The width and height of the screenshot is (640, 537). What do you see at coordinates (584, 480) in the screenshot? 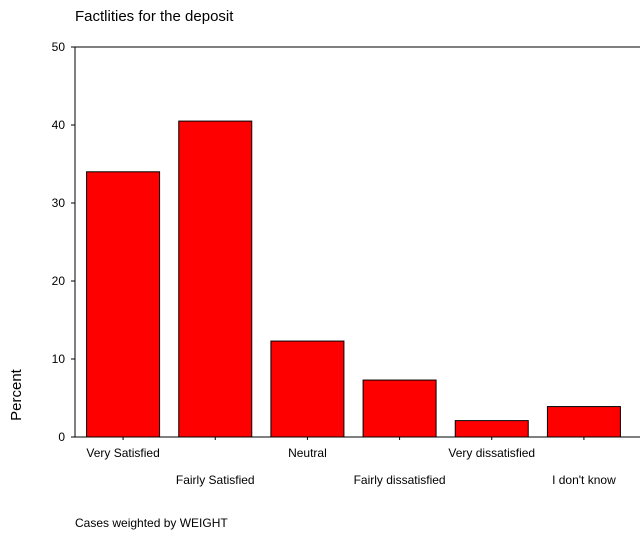
I see `x-tick-label-5: I don't know` at bounding box center [584, 480].